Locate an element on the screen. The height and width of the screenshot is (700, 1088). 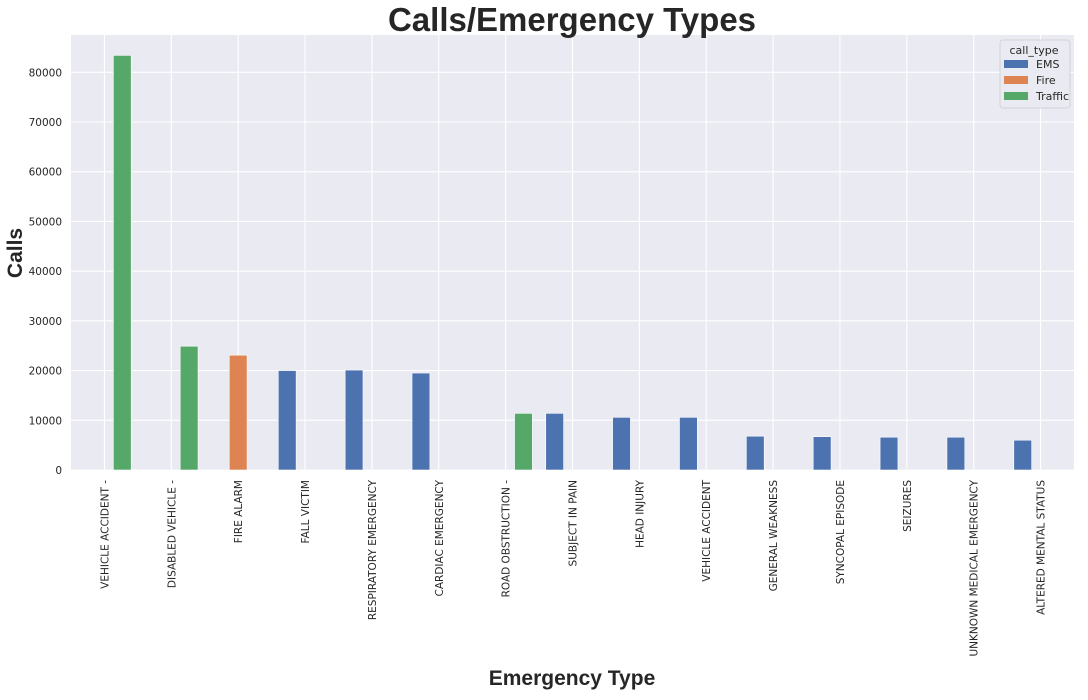
x-tick-label: SYNCOPAL EPISODE is located at coordinates (841, 532).